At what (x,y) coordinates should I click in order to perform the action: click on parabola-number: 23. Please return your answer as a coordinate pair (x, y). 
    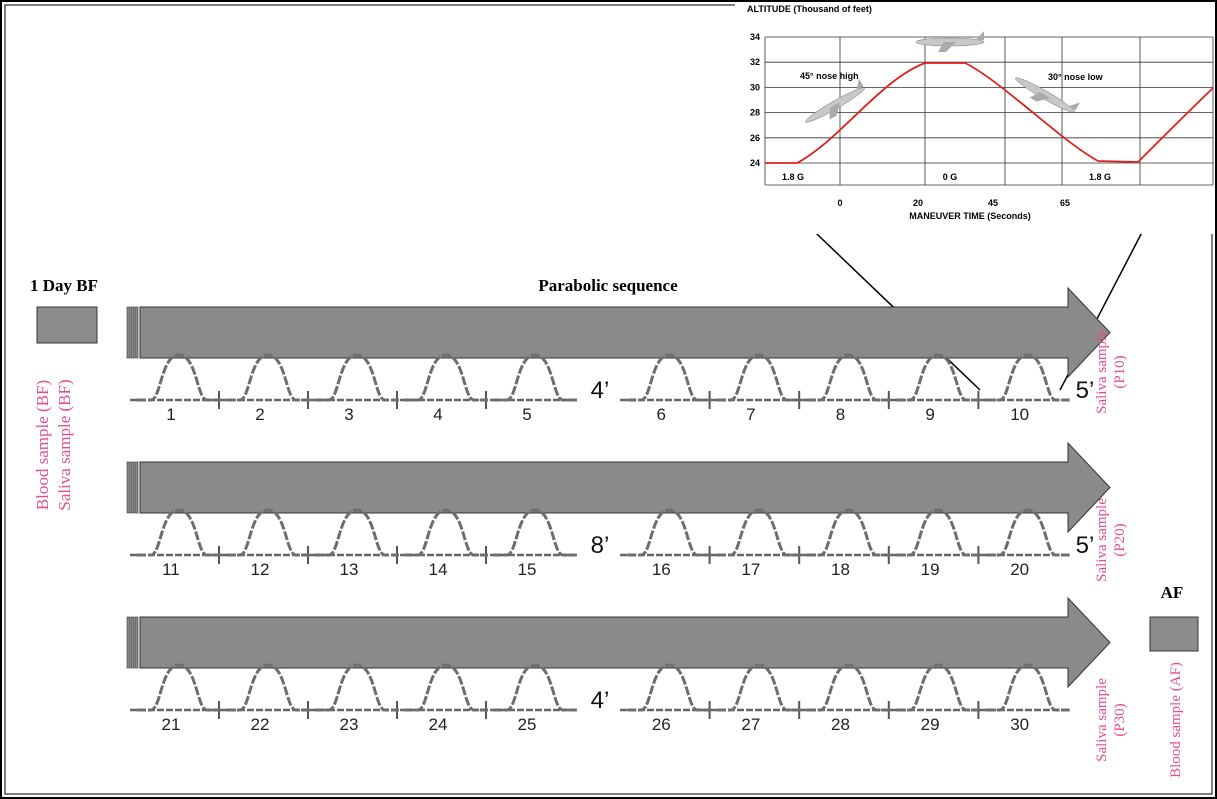
    Looking at the image, I should click on (348, 724).